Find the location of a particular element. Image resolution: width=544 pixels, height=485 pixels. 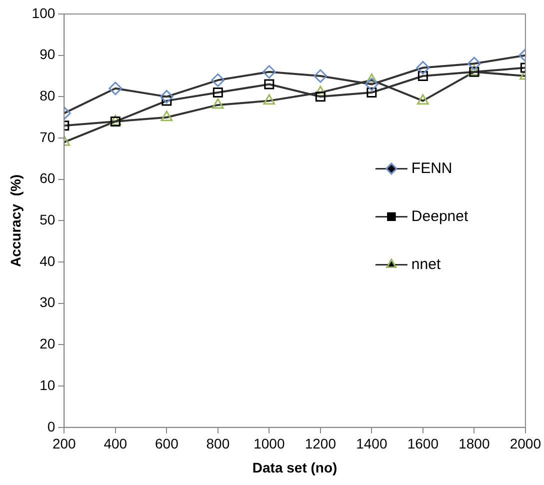

legend-label: Deepnet is located at coordinates (440, 216).